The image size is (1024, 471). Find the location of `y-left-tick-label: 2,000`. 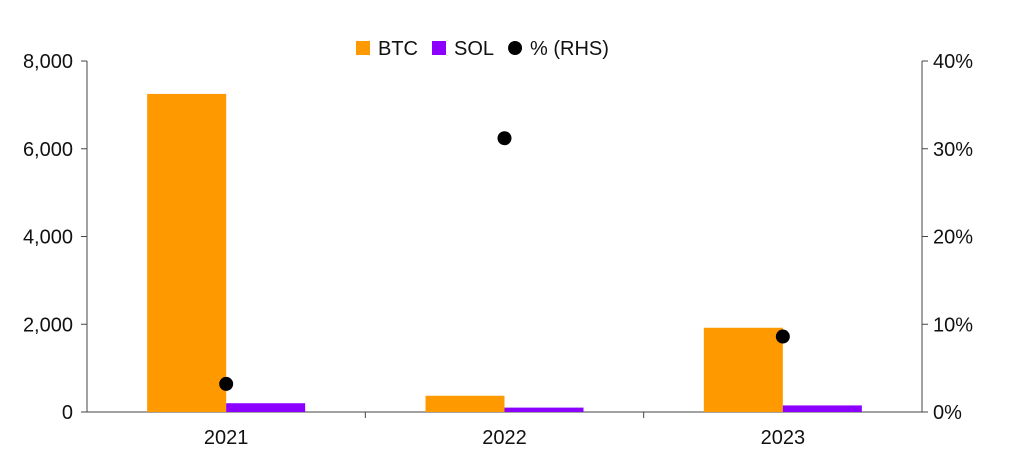

y-left-tick-label: 2,000 is located at coordinates (48, 325).